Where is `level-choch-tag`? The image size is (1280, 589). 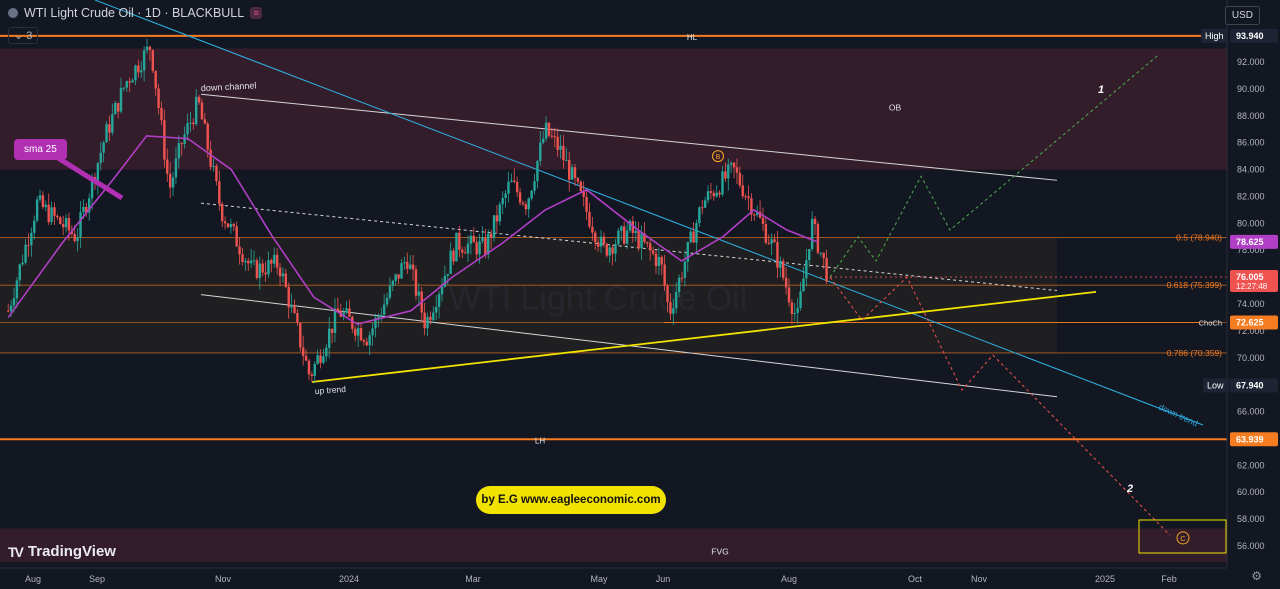
level-choch-tag is located at coordinates (1254, 322).